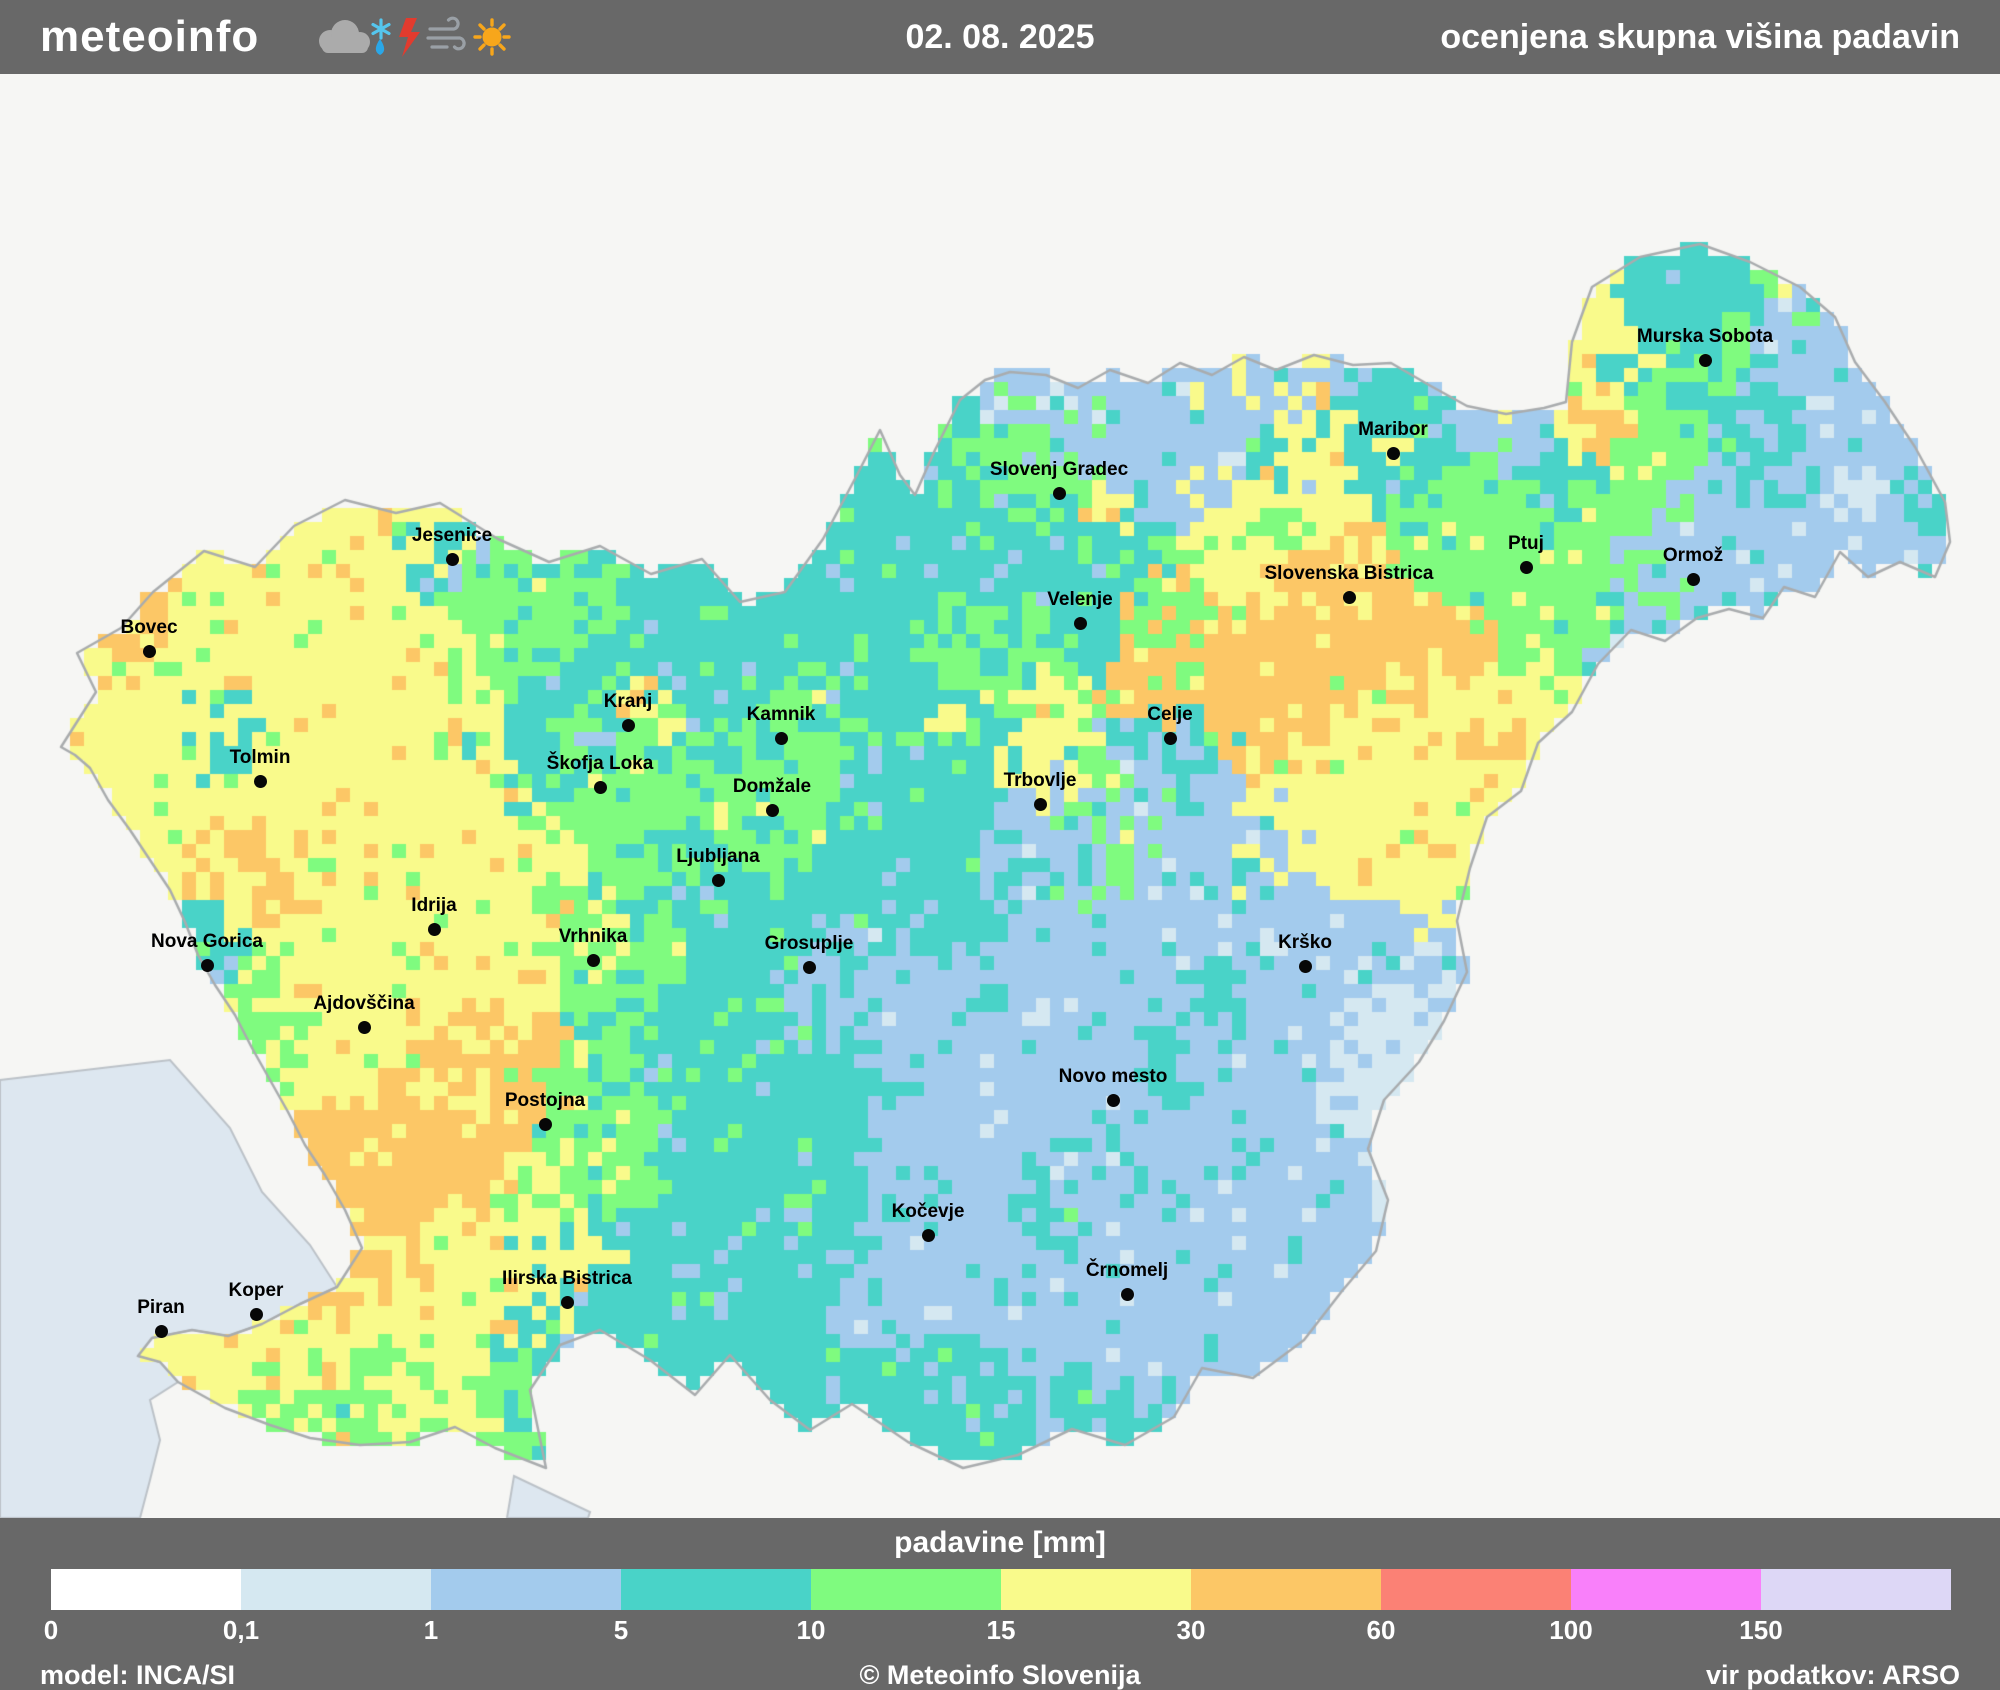  Describe the element at coordinates (567, 1278) in the screenshot. I see `city-label: Ilirska Bistrica` at that location.